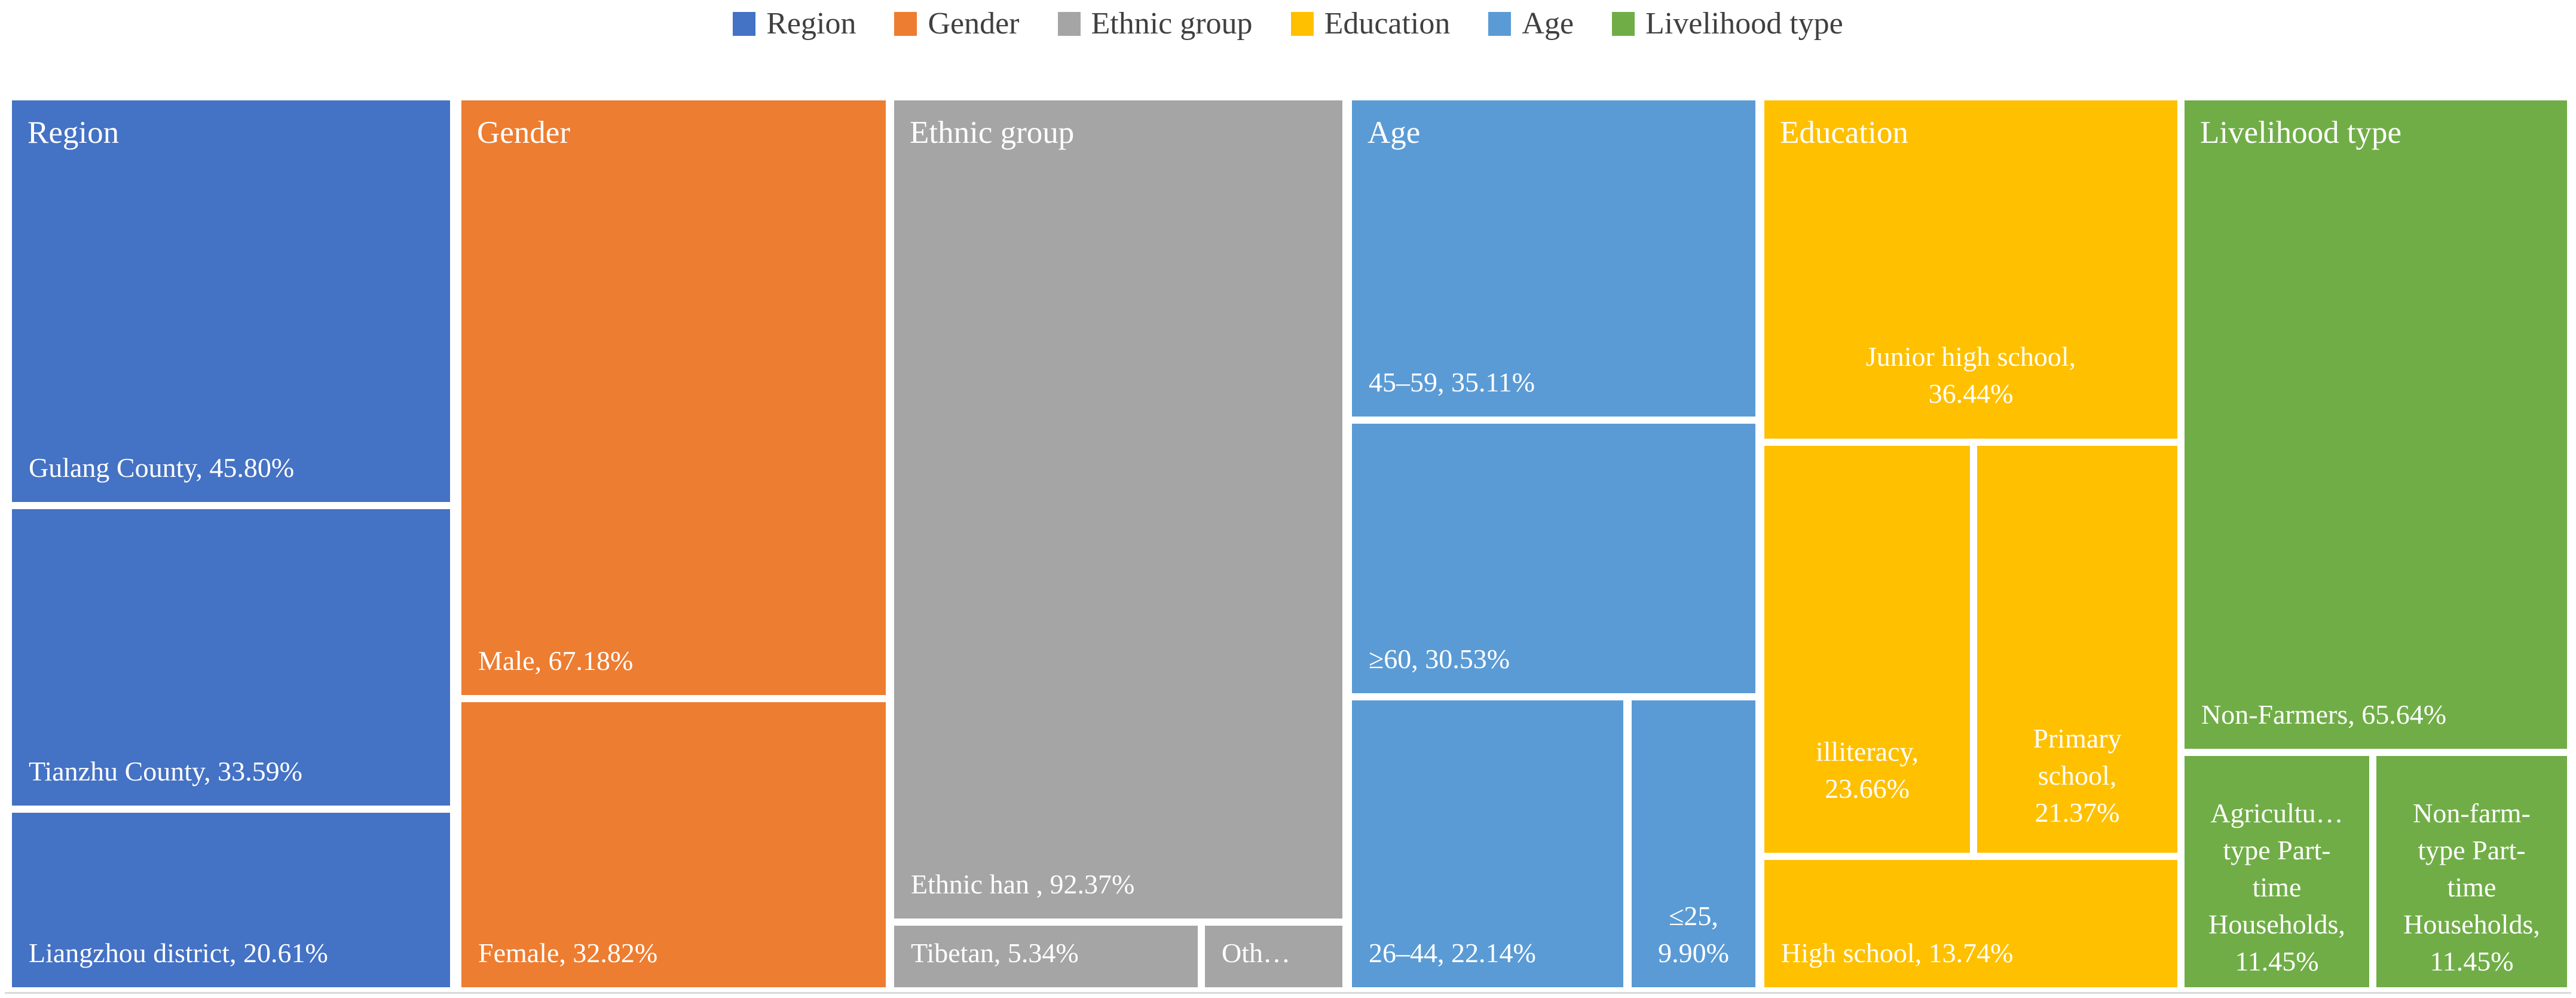 This screenshot has width=2576, height=998. I want to click on category-title-education: Education, so click(1844, 132).